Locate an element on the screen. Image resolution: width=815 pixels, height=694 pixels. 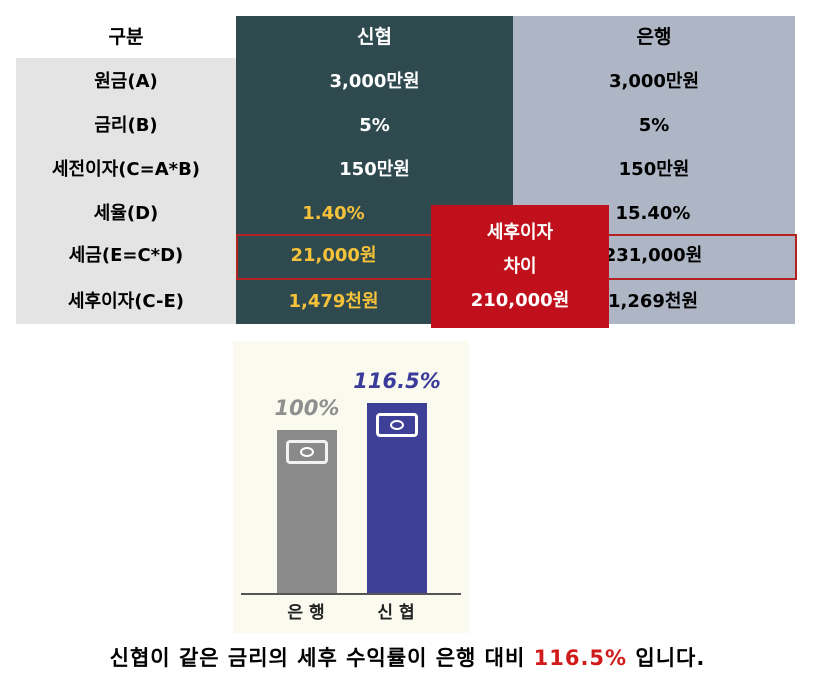
callout-line-2: 차이 is located at coordinates (520, 266).